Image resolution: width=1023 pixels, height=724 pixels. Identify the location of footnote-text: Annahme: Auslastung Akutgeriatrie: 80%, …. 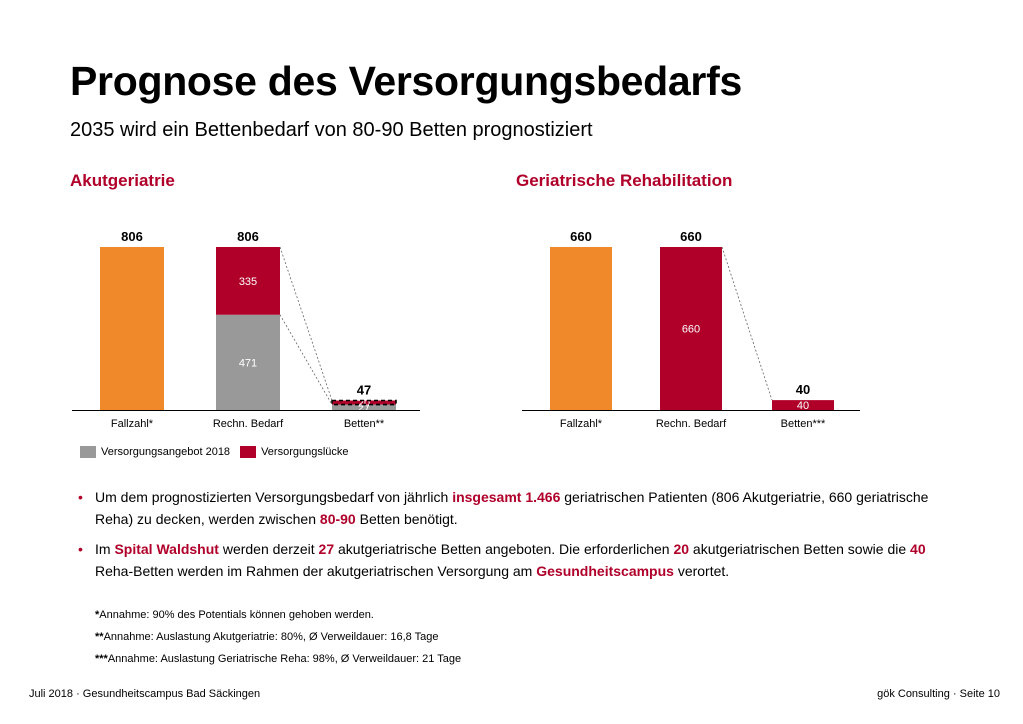
(271, 637).